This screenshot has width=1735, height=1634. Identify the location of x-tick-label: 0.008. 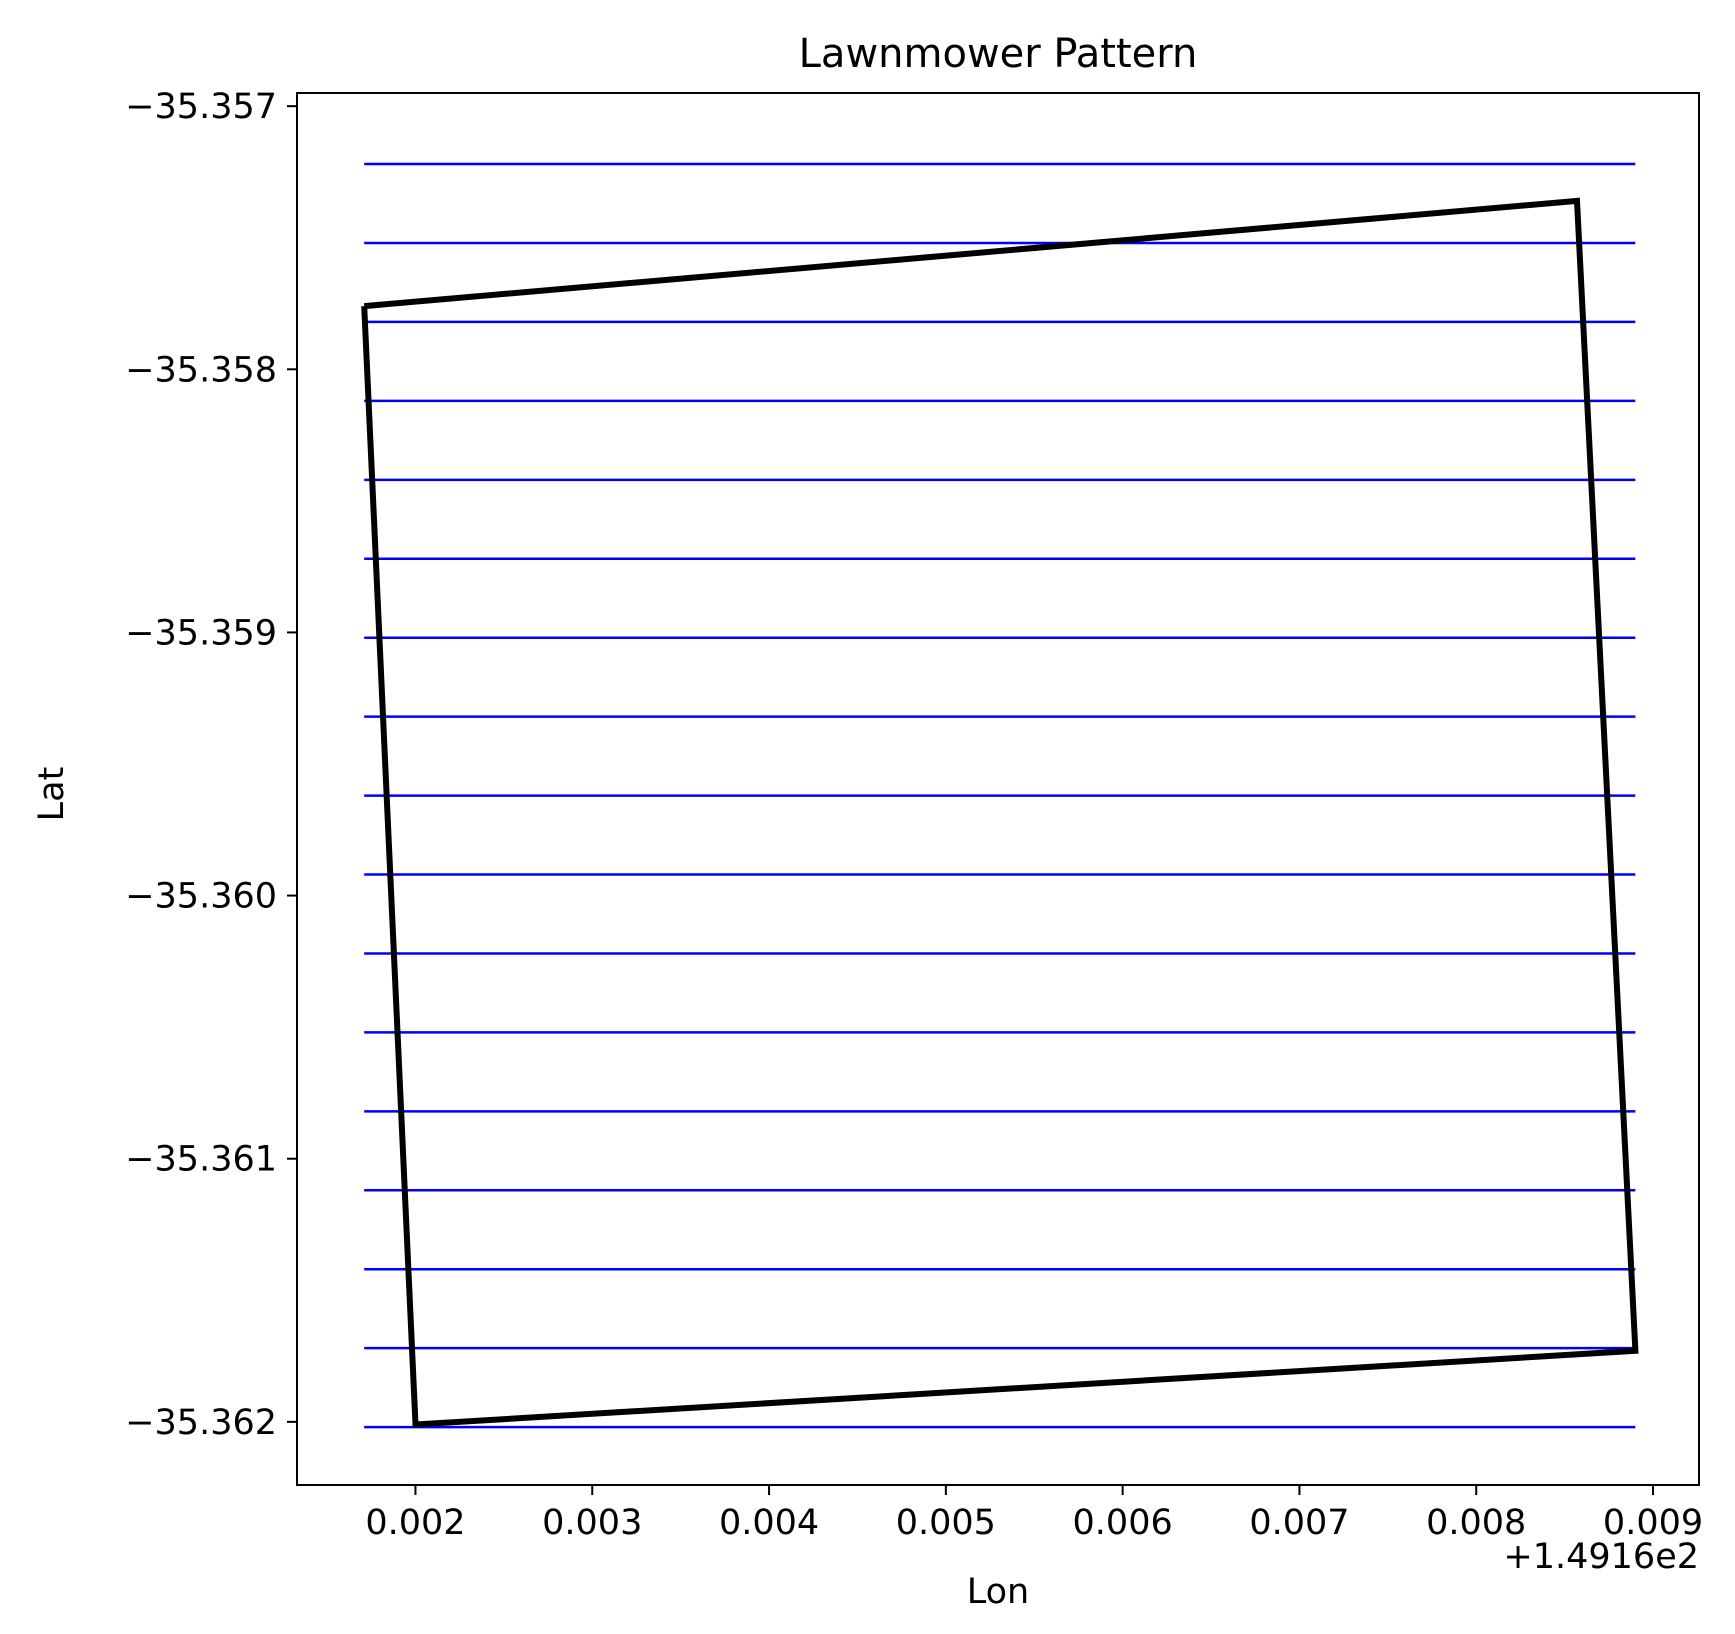
(1476, 1523).